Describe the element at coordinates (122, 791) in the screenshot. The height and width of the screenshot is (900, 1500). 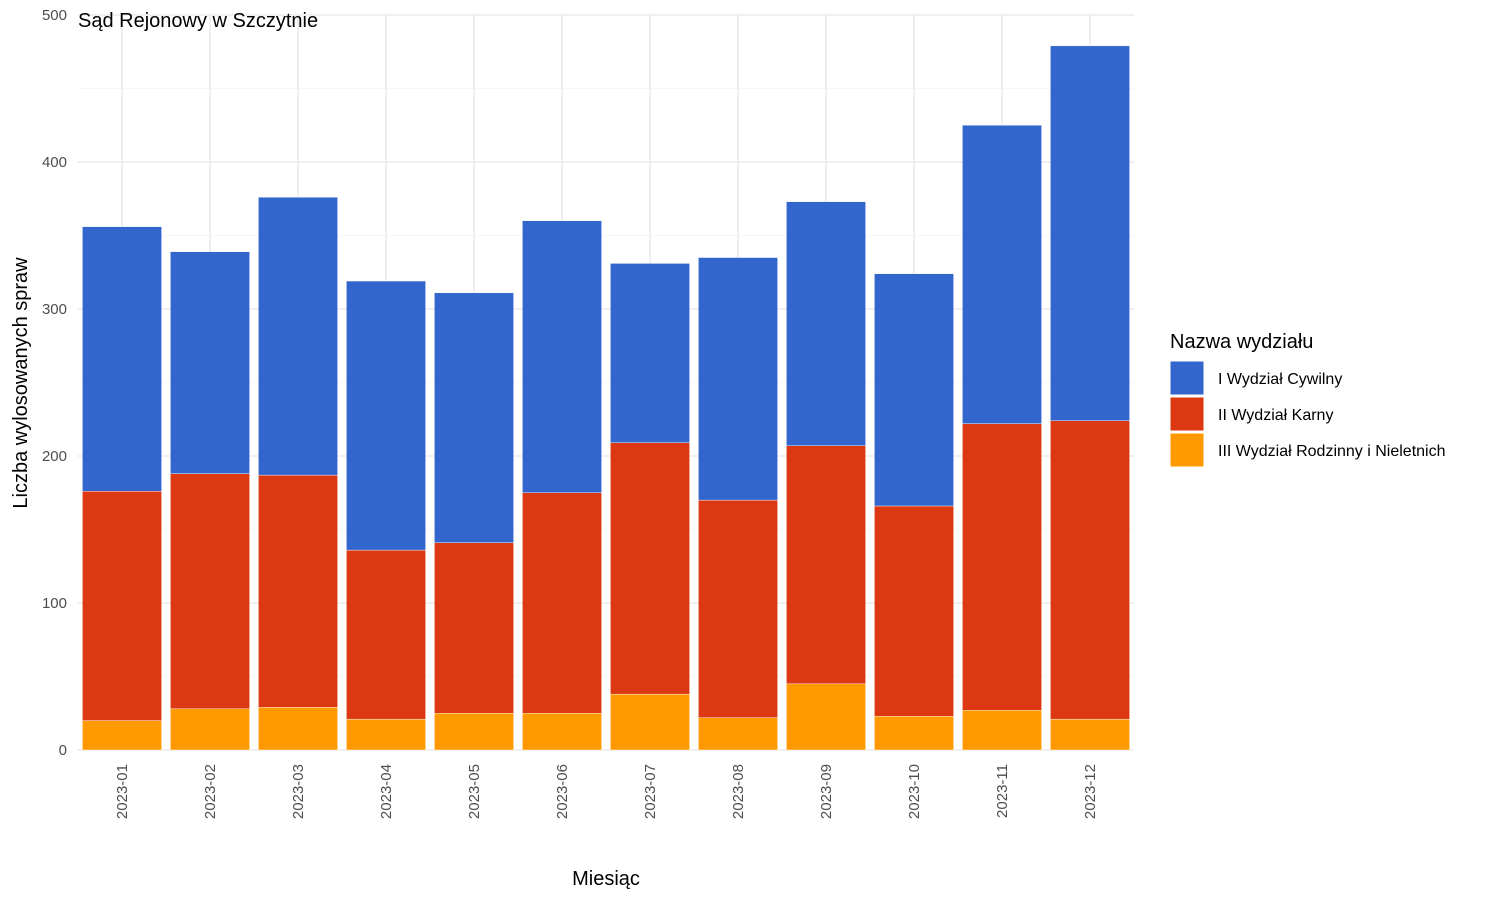
I see `x-tick-label: 2023-01` at that location.